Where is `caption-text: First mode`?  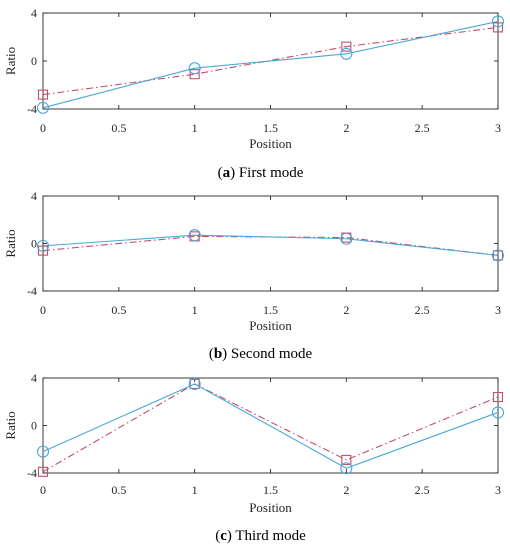 caption-text: First mode is located at coordinates (269, 173).